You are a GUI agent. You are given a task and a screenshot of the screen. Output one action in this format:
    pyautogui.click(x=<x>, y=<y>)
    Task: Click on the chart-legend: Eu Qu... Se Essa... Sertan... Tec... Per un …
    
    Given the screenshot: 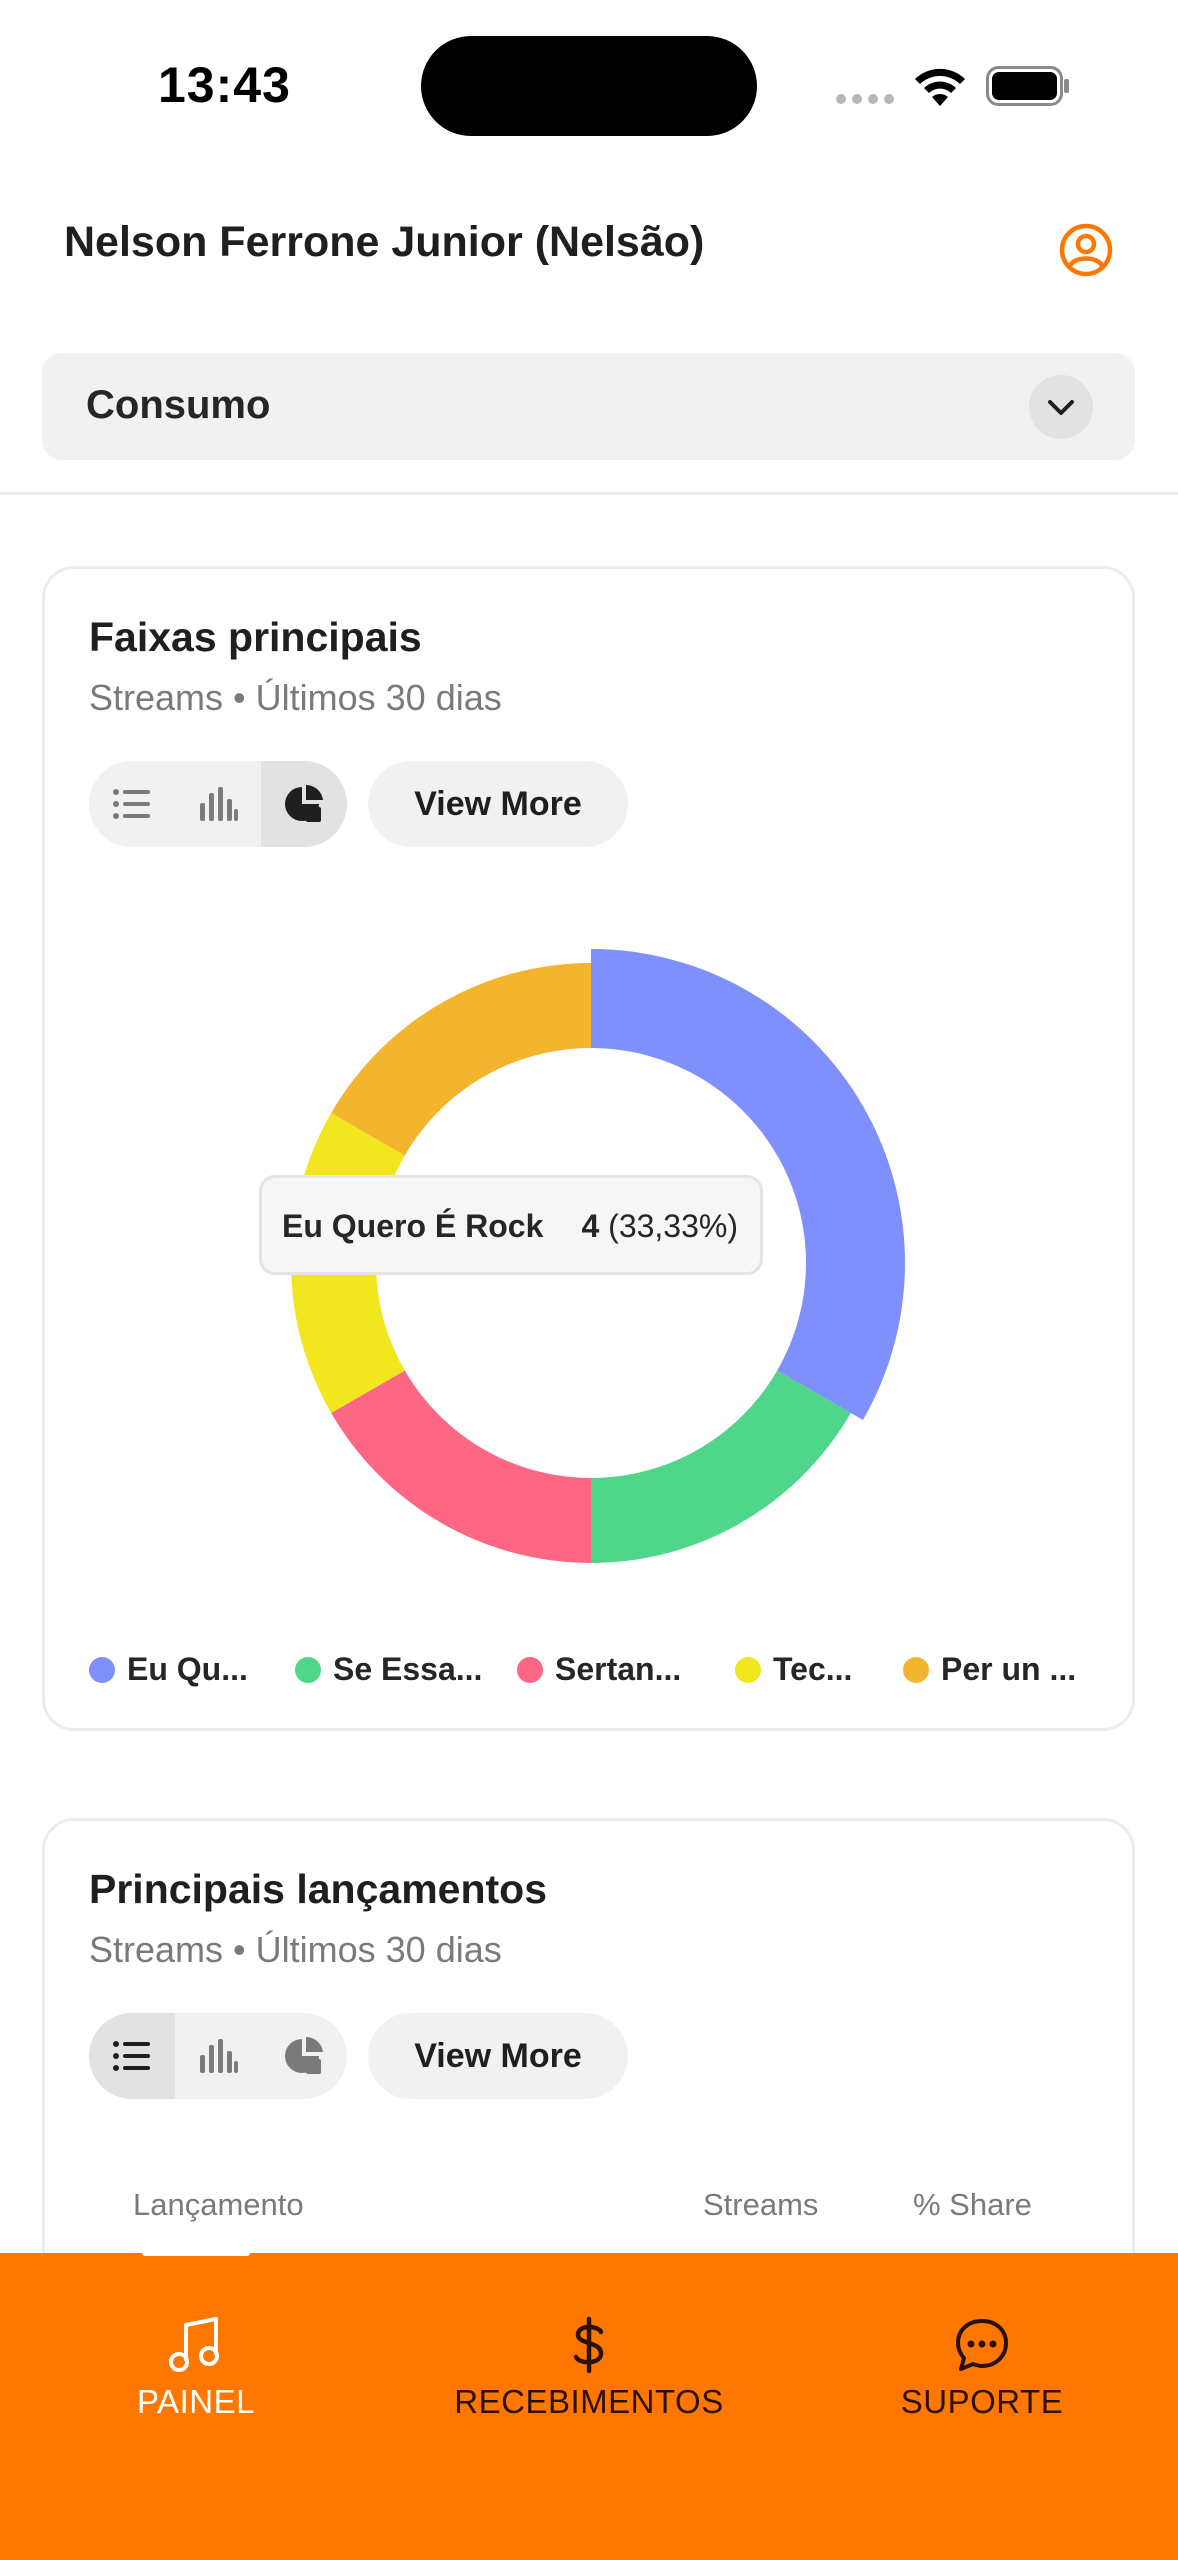 What is the action you would take?
    pyautogui.click(x=594, y=1669)
    